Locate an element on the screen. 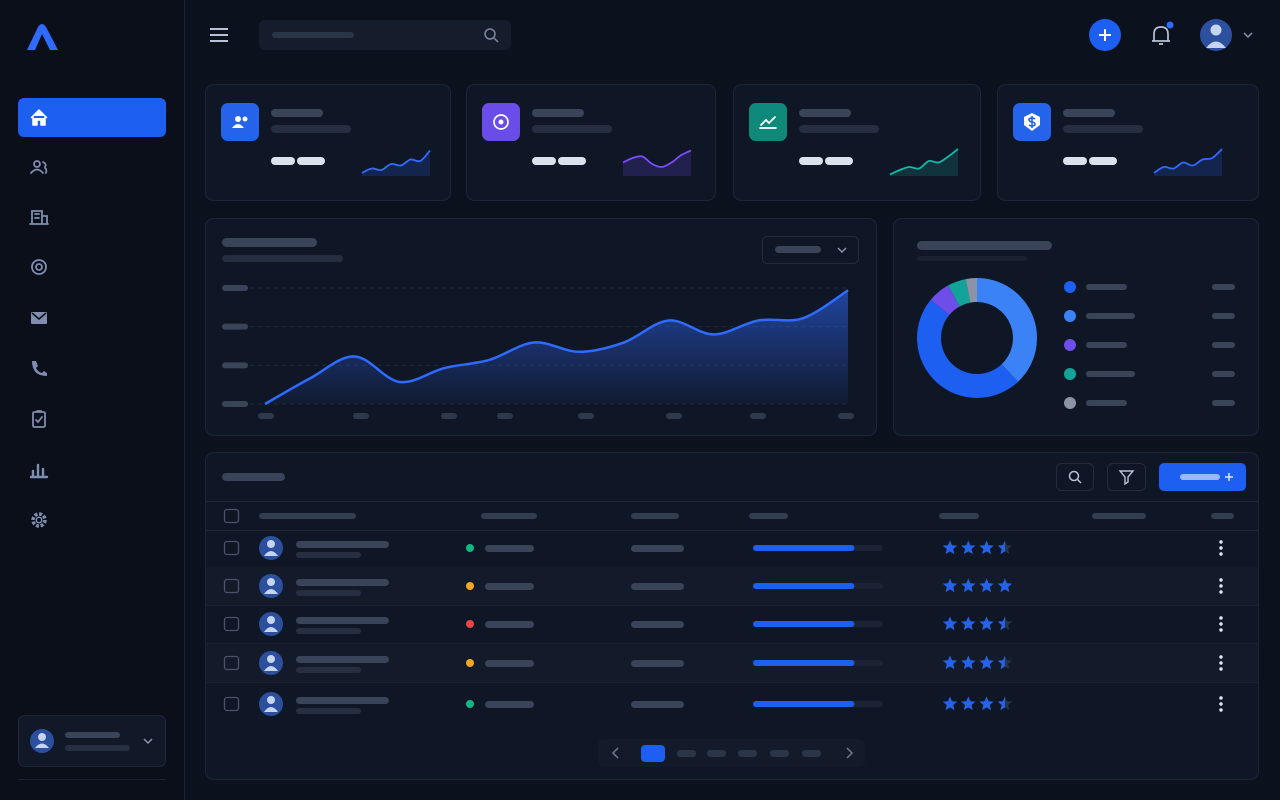 This screenshot has height=800, width=1280. filter-button is located at coordinates (1126, 477).